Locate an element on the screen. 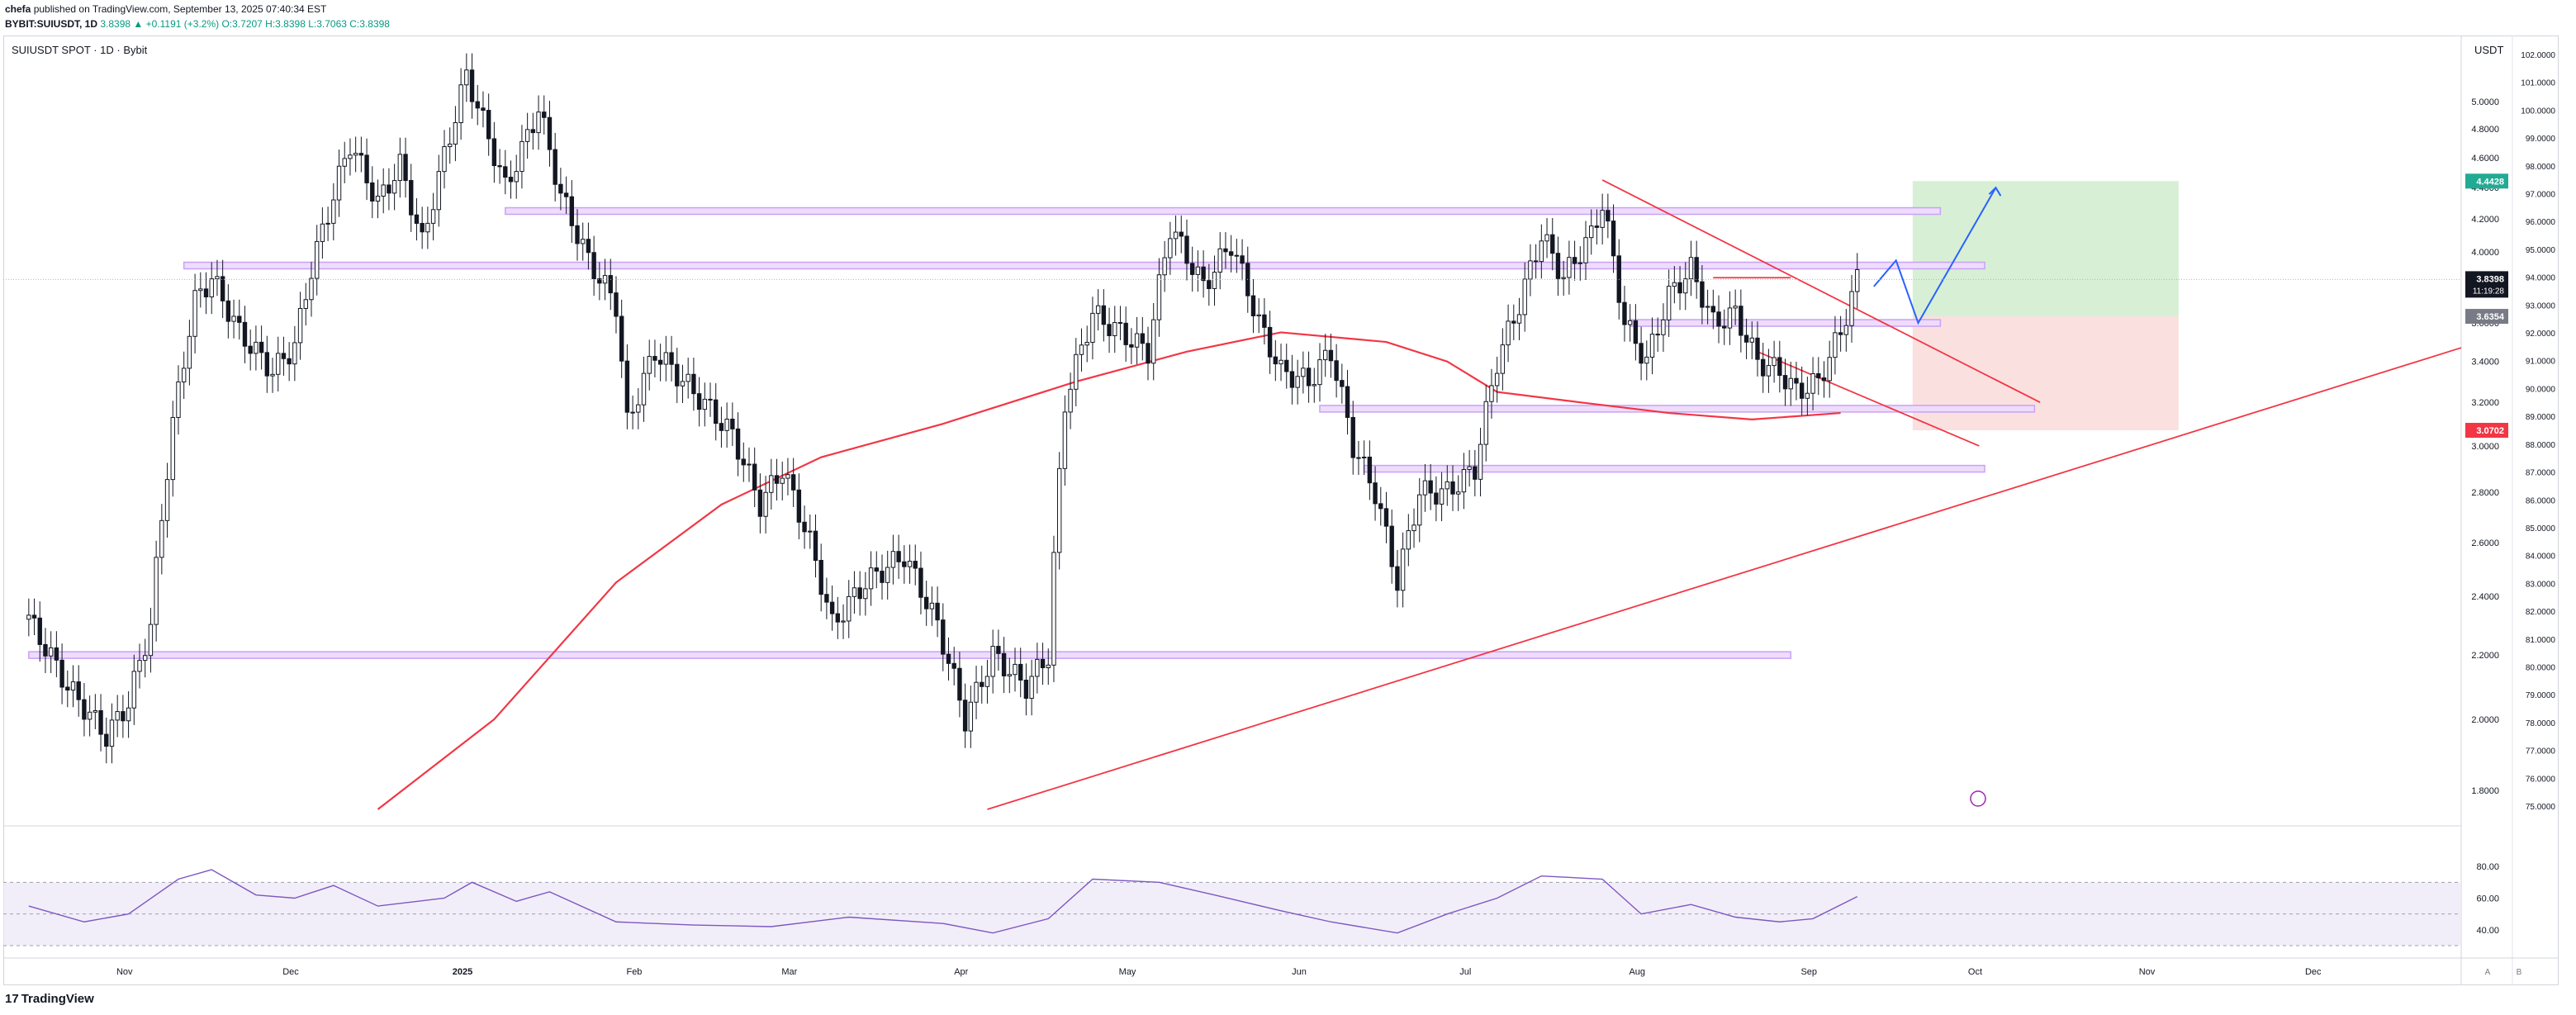 This screenshot has height=1015, width=2576. price-tick: 4.6000 is located at coordinates (2485, 159).